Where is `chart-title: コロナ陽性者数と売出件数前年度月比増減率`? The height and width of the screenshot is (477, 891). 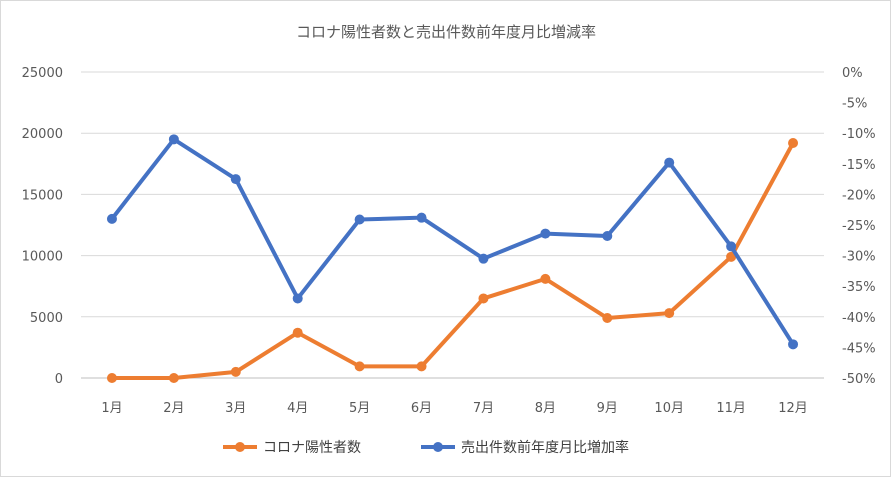
chart-title: コロナ陽性者数と売出件数前年度月比増減率 is located at coordinates (446, 32).